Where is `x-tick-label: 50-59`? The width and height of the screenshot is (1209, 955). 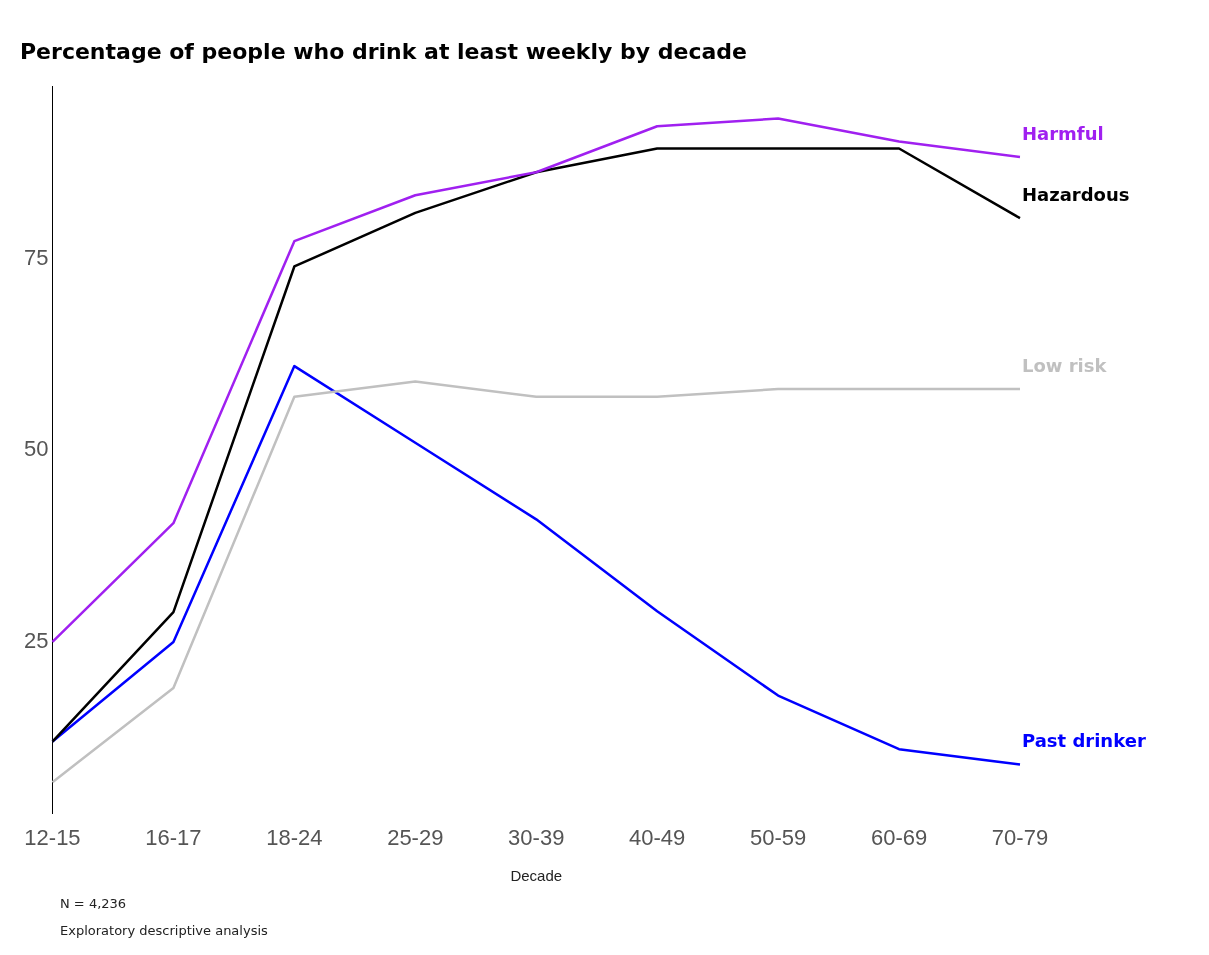 x-tick-label: 50-59 is located at coordinates (778, 837).